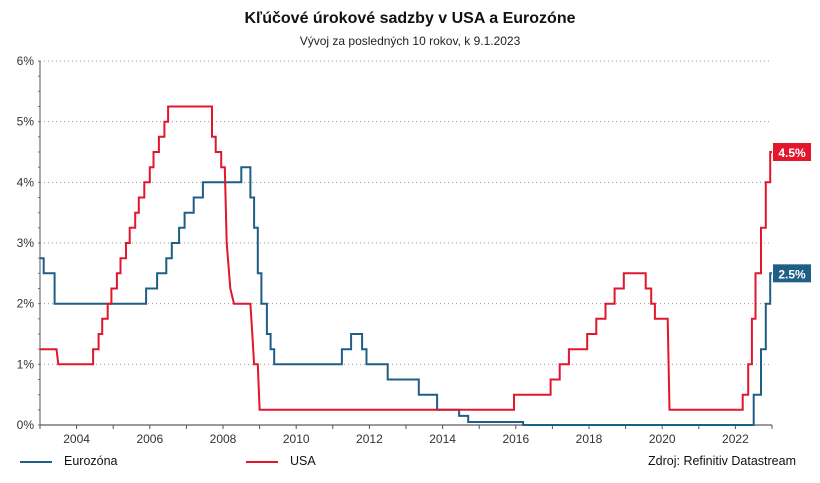 This screenshot has width=820, height=483. What do you see at coordinates (735, 439) in the screenshot?
I see `x-tick-label-2022: 2022` at bounding box center [735, 439].